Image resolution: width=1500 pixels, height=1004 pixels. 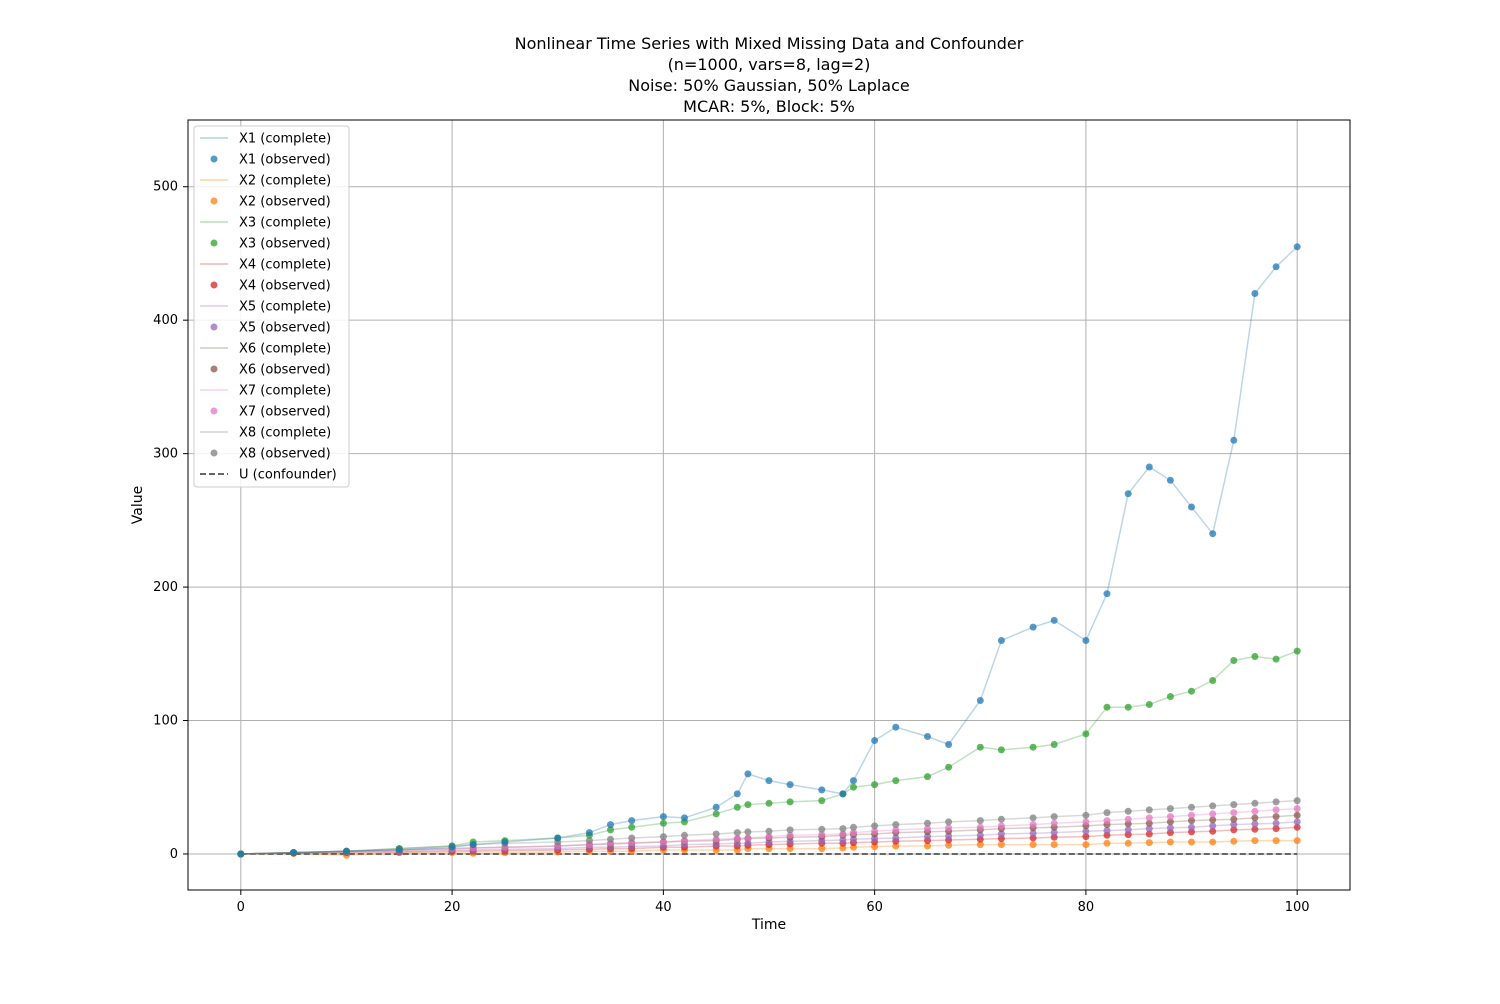 I want to click on legend-label-0: X1 (complete), so click(x=285, y=139).